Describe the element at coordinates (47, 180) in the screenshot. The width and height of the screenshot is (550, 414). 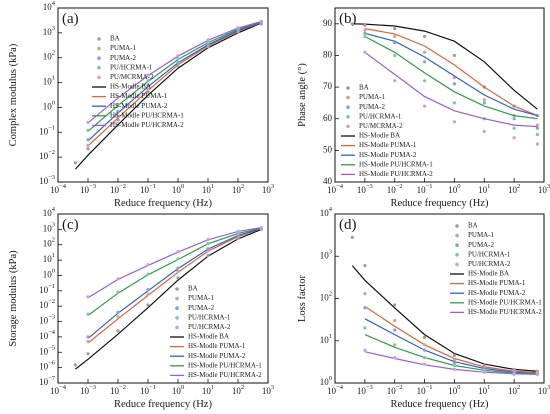
I see `y-tick-label: 10⁻³` at that location.